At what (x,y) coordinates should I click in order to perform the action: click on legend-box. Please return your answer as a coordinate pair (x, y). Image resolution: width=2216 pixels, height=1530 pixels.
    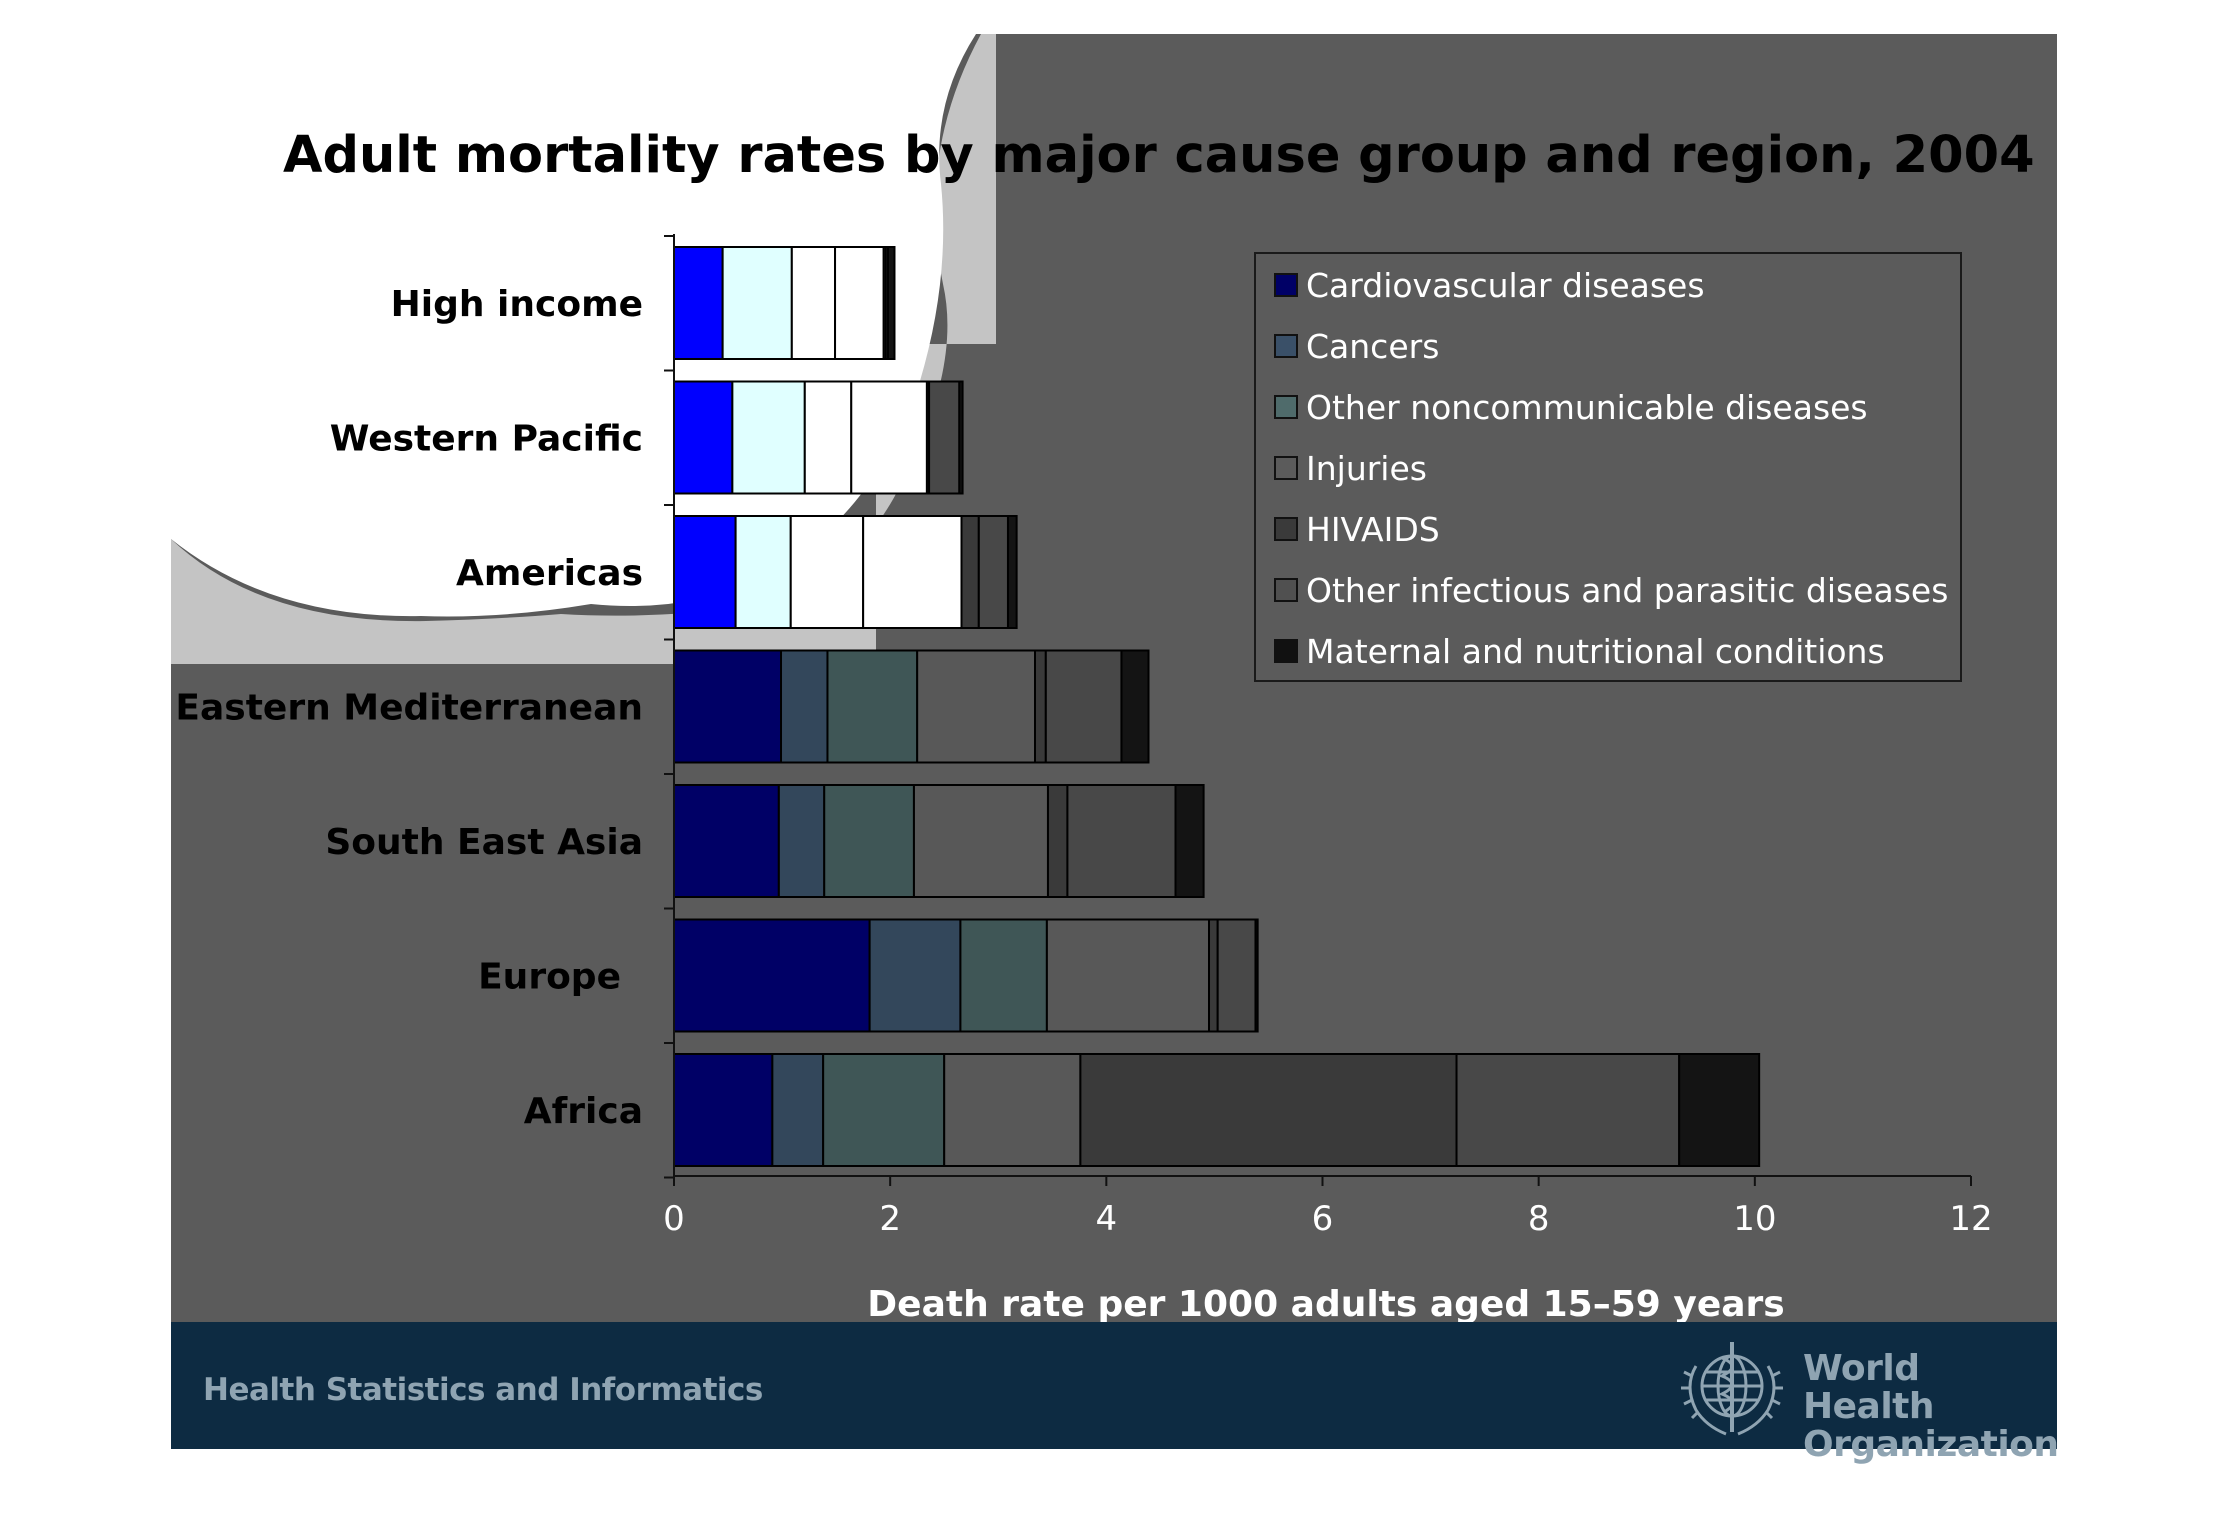
    Looking at the image, I should click on (1608, 467).